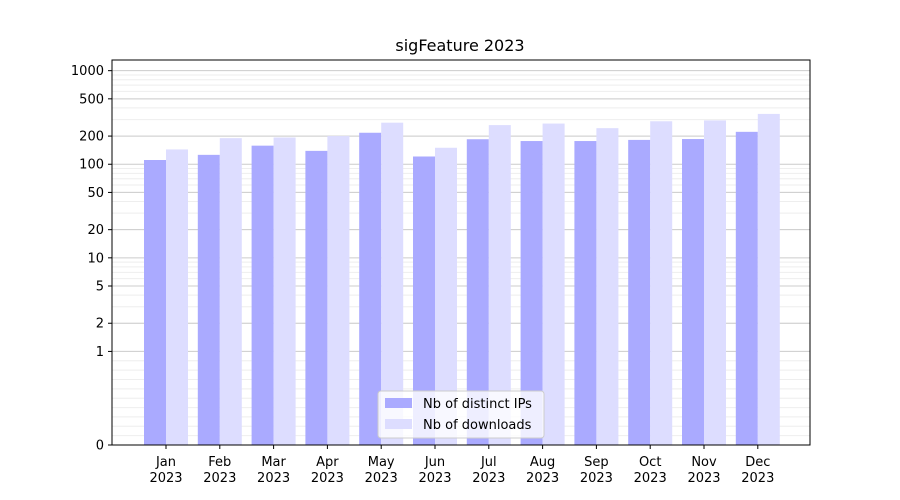 This screenshot has width=900, height=500. What do you see at coordinates (542, 462) in the screenshot?
I see `x-tick-label-month: Aug` at bounding box center [542, 462].